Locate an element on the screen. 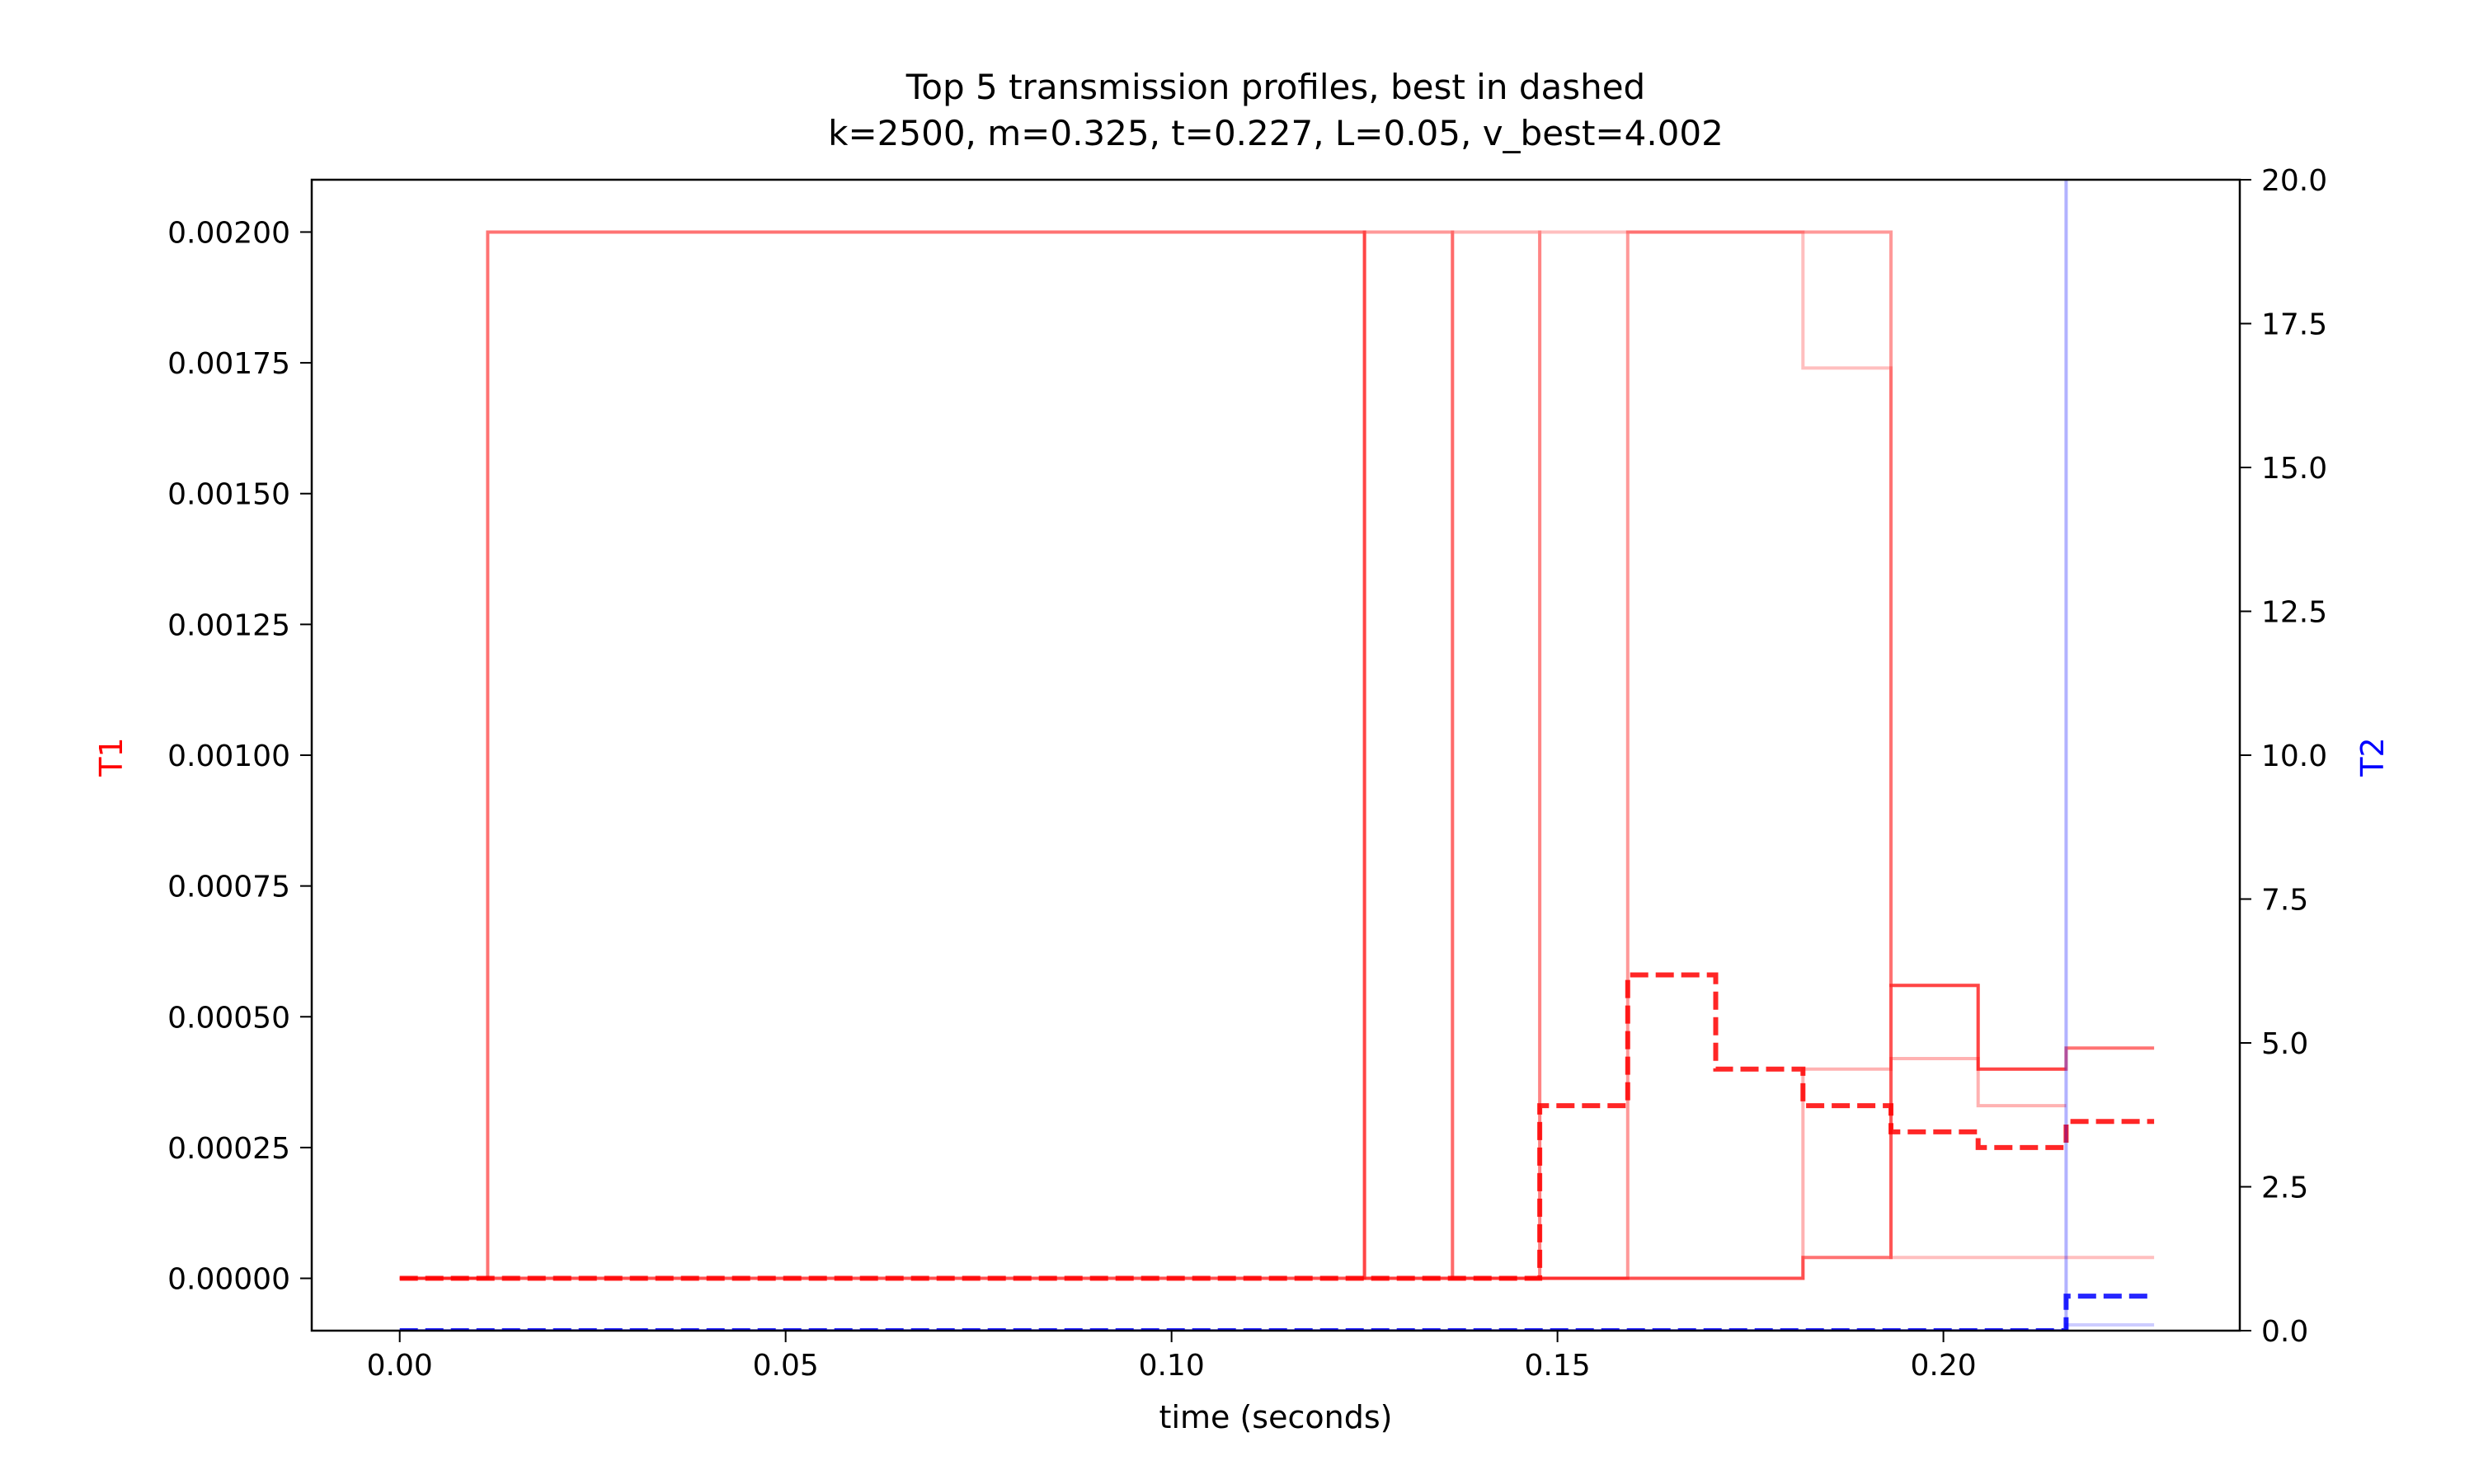 The height and width of the screenshot is (1484, 2474). t2-best-profile-line is located at coordinates (1277, 1312).